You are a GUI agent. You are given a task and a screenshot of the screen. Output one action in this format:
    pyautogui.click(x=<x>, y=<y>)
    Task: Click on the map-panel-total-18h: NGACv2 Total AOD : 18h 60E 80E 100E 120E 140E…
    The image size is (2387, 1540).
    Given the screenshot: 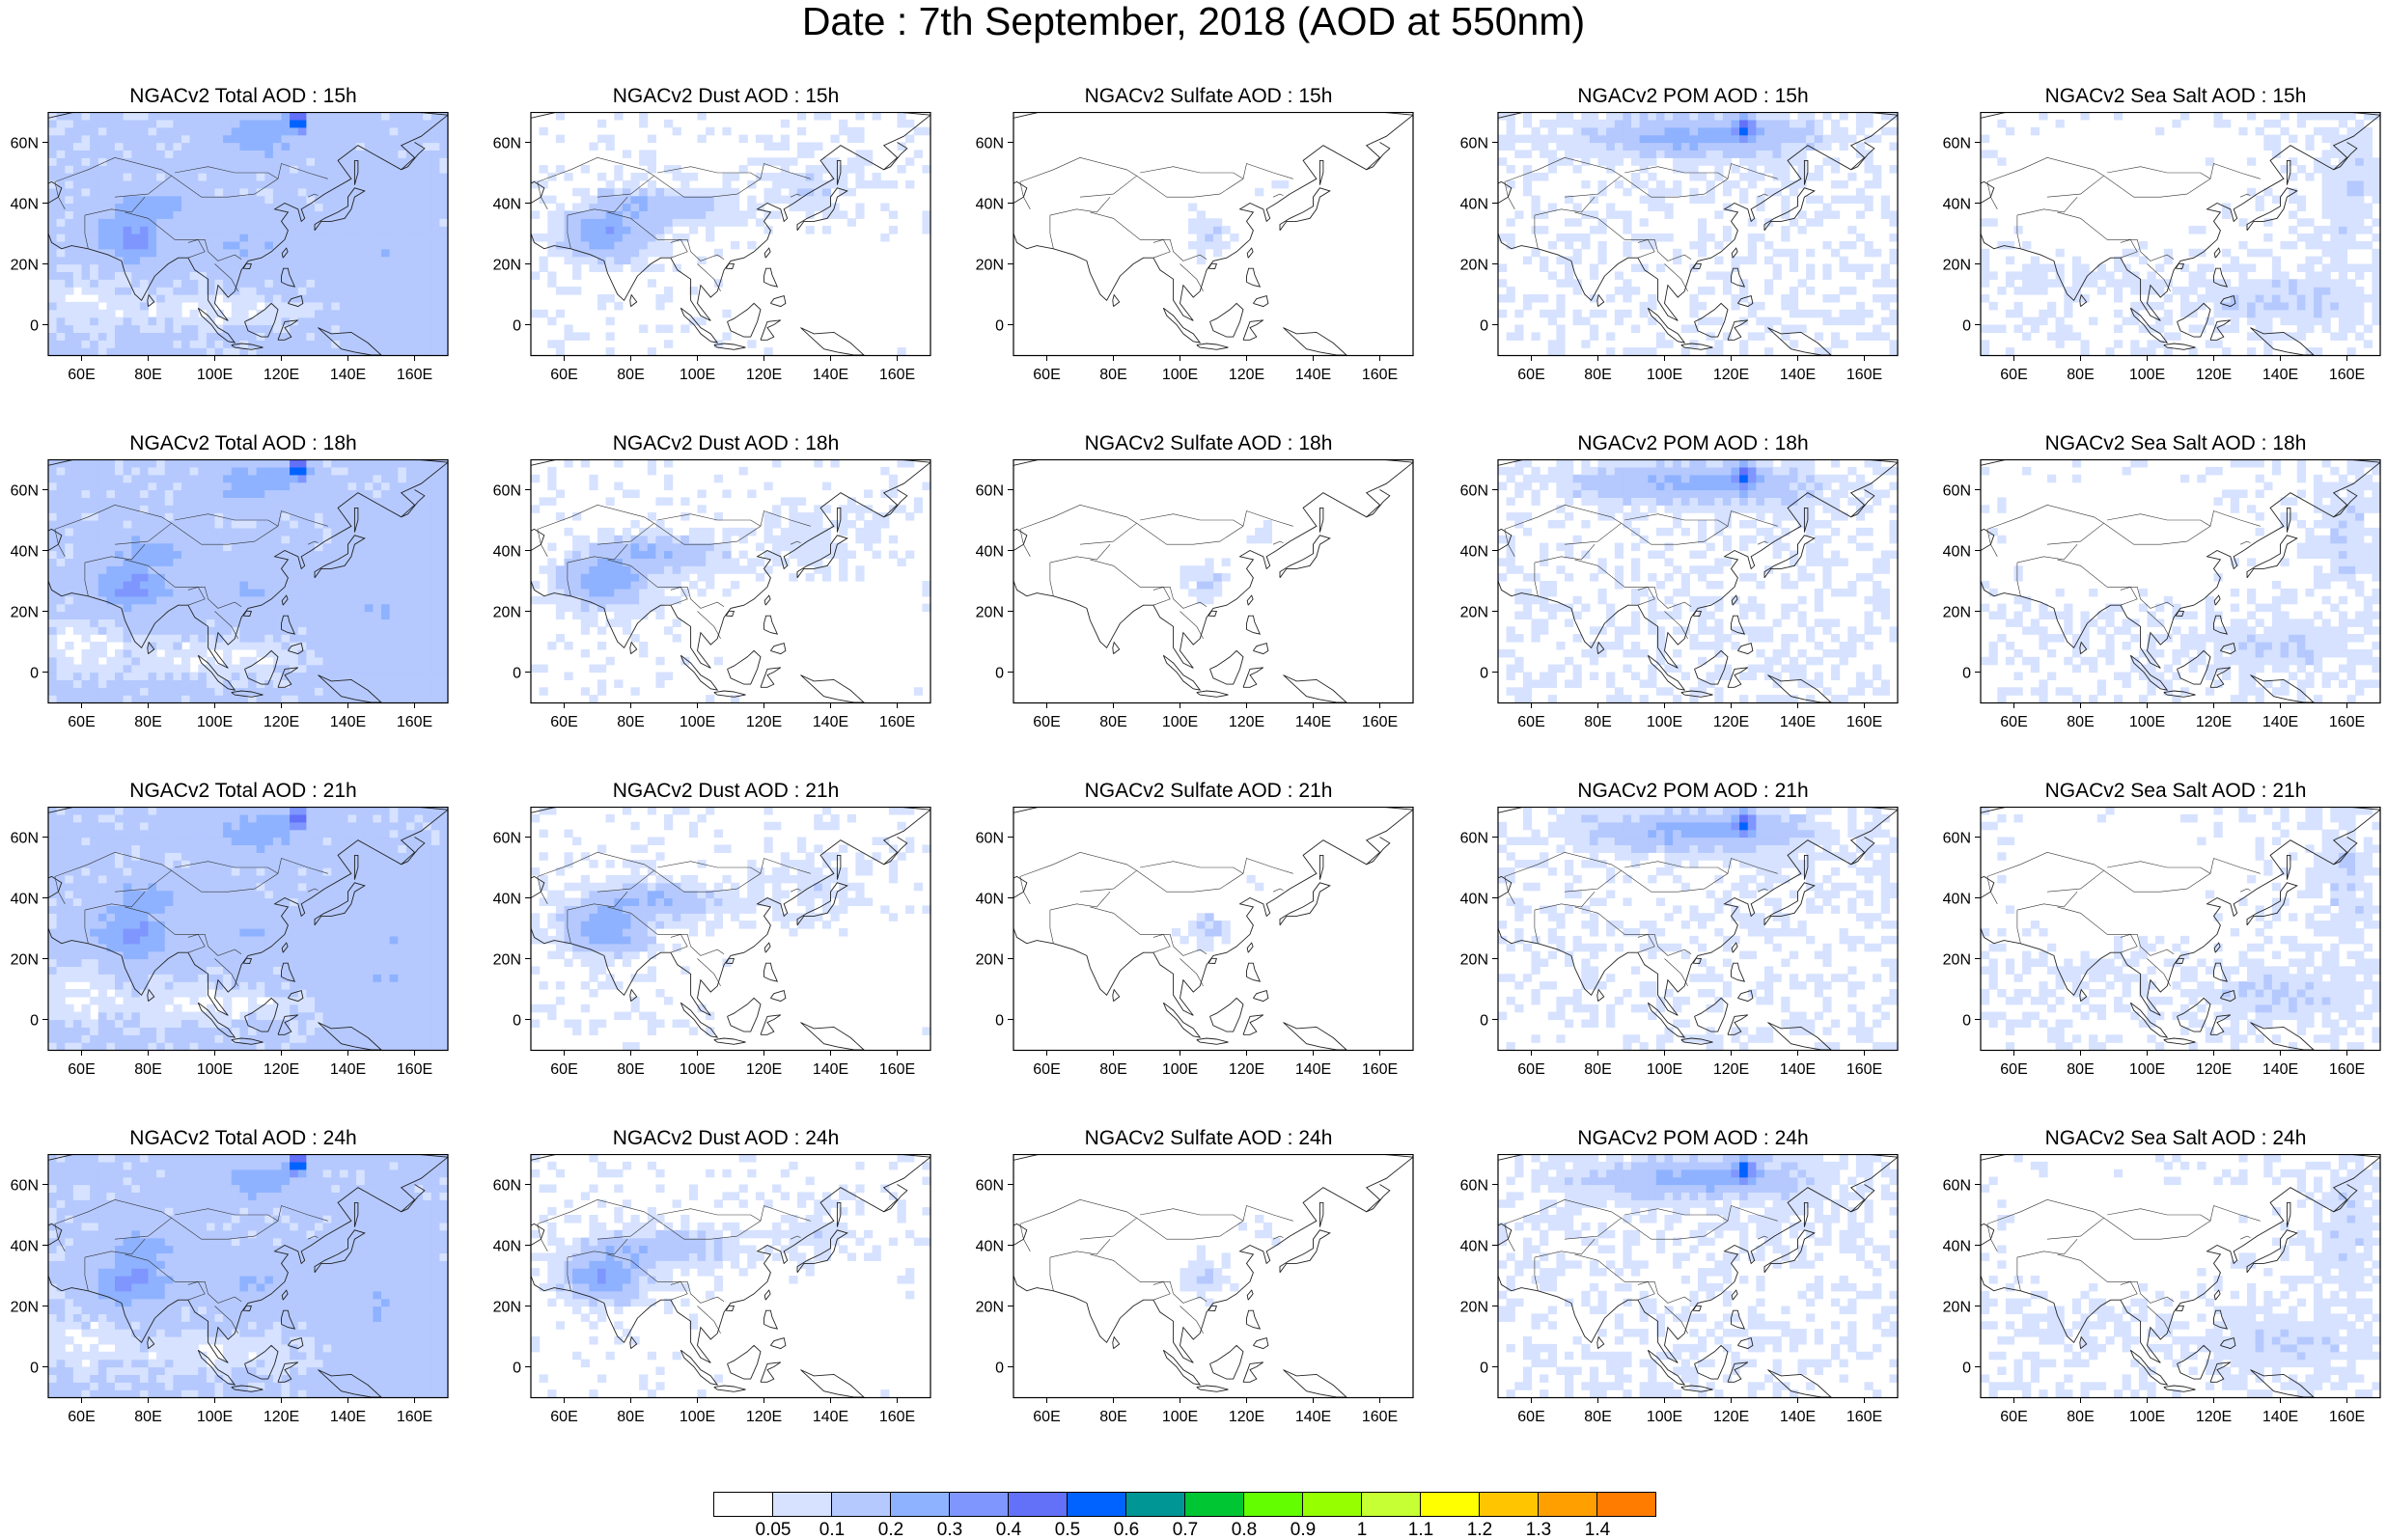 What is the action you would take?
    pyautogui.click(x=243, y=606)
    